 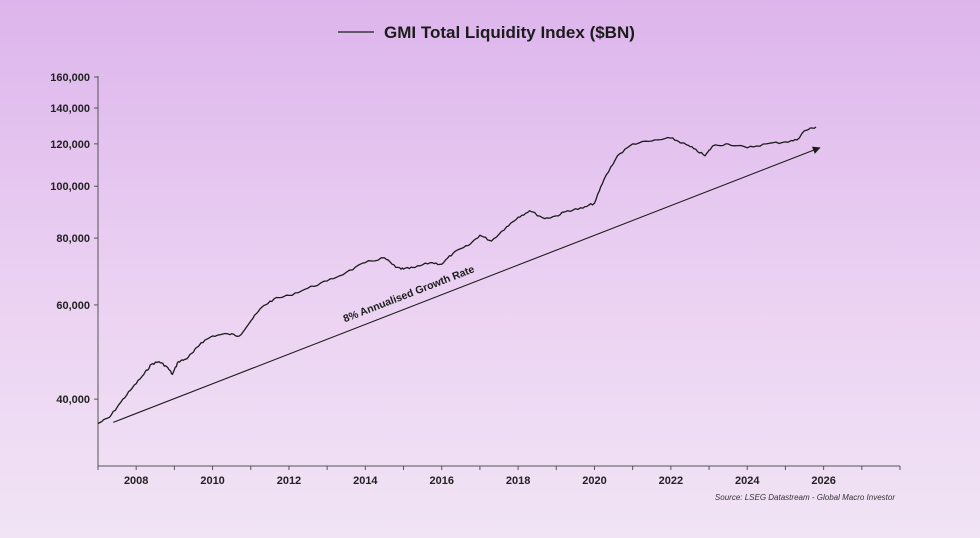 I want to click on x-tick-label: 2022, so click(x=671, y=481).